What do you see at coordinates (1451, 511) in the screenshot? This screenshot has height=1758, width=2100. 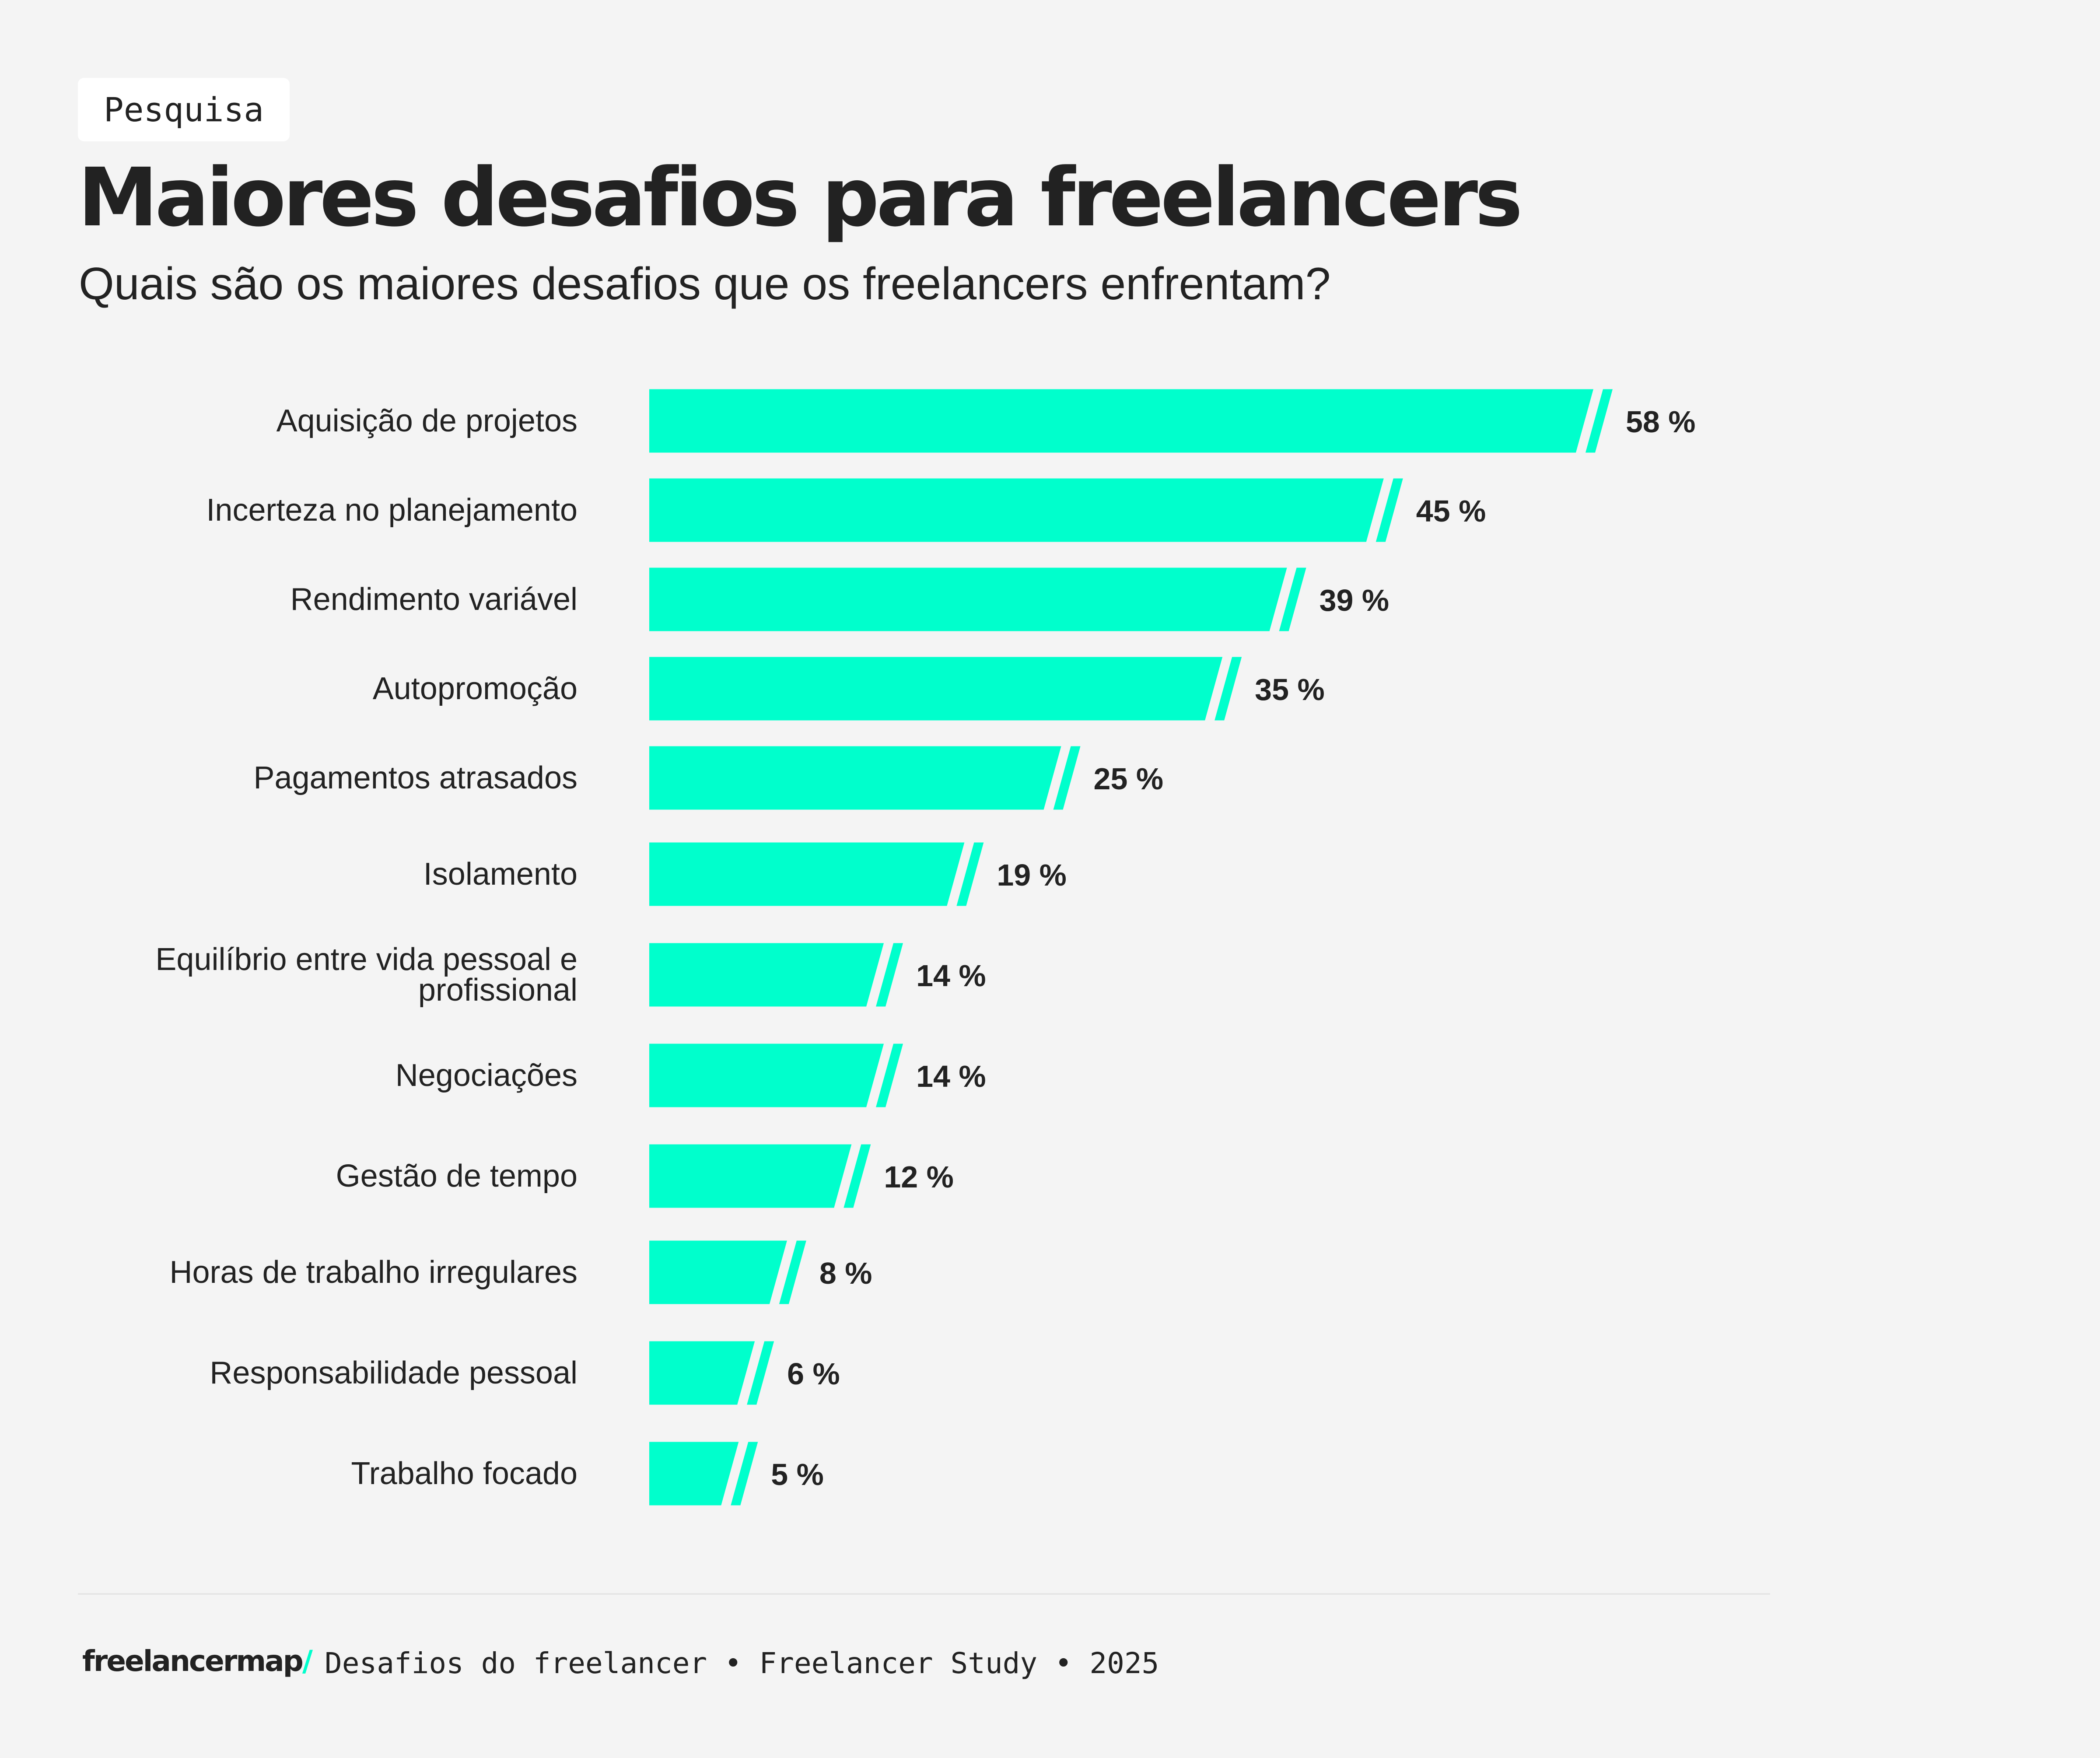 I see `value-label: 45 %` at bounding box center [1451, 511].